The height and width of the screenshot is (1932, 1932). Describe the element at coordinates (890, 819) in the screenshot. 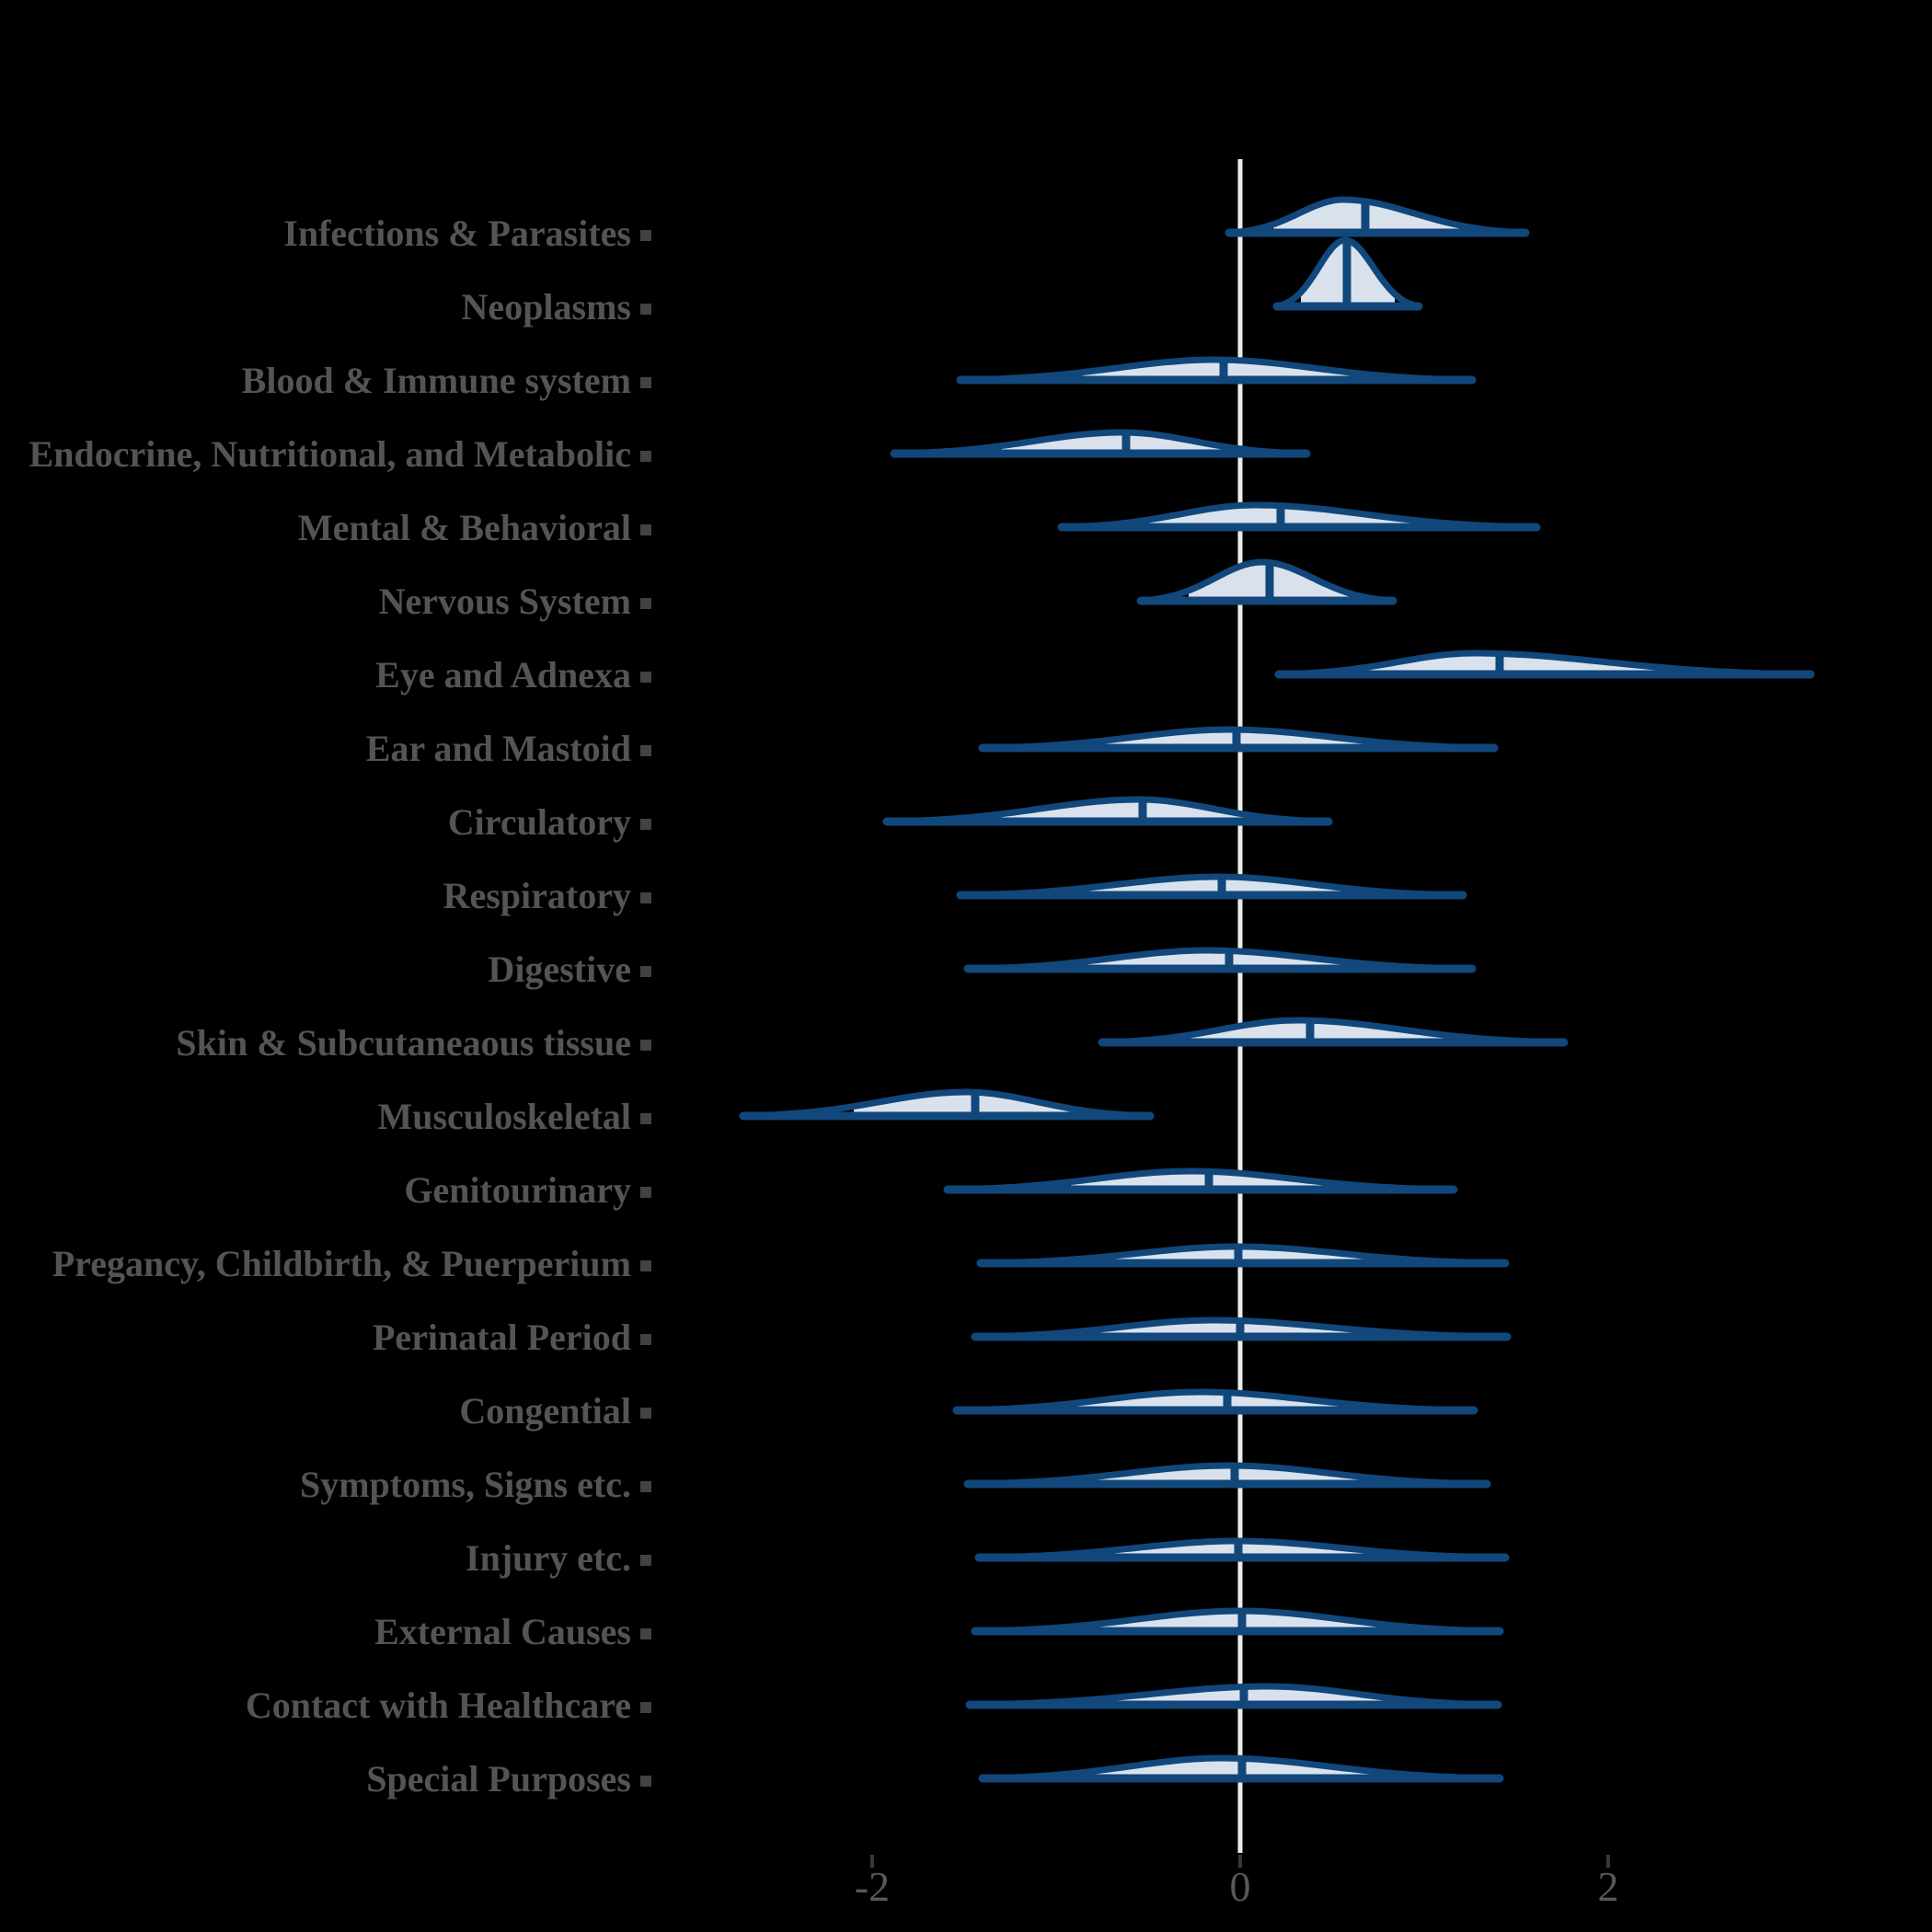

I see `violin-row: Circulatory` at that location.